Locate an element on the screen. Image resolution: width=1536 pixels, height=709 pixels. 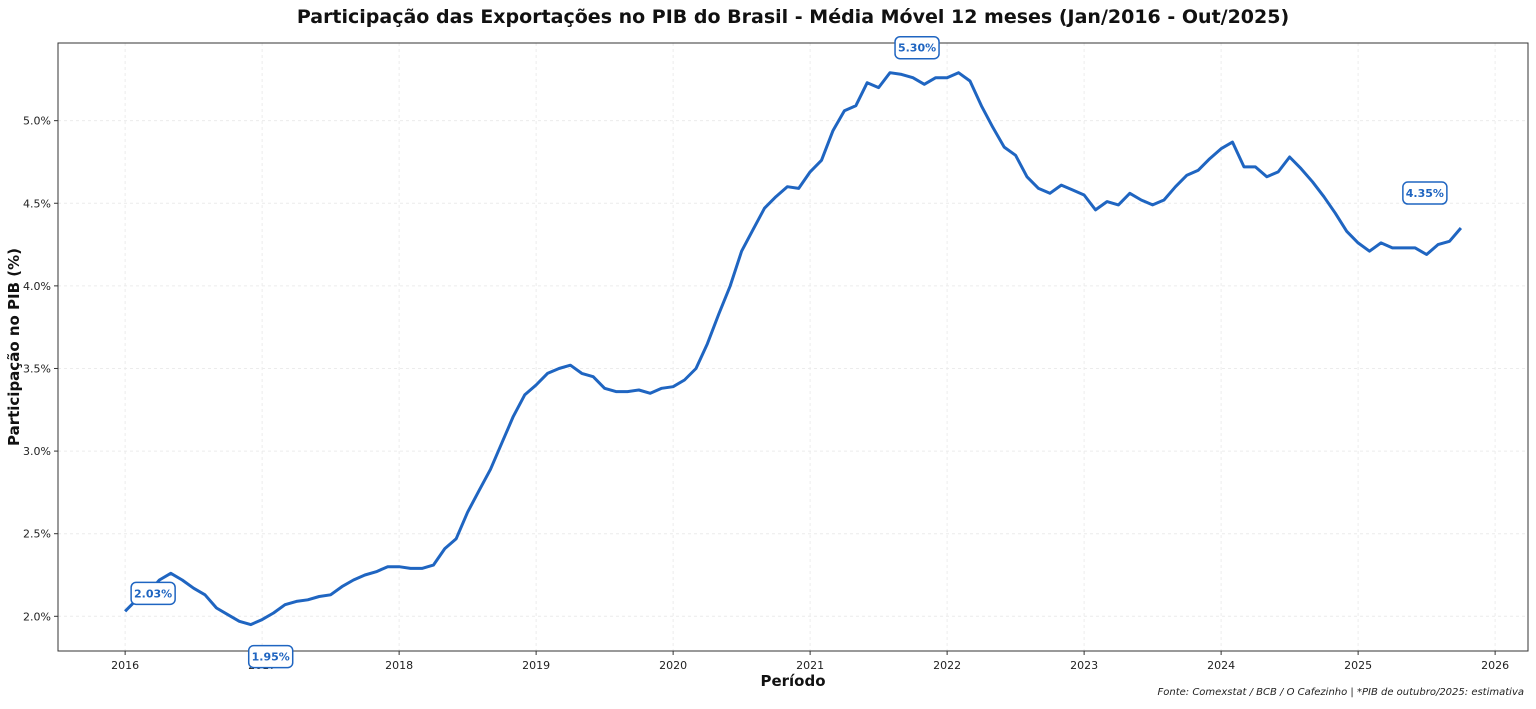
y-tick-label: 2.5% is located at coordinates (37, 534).